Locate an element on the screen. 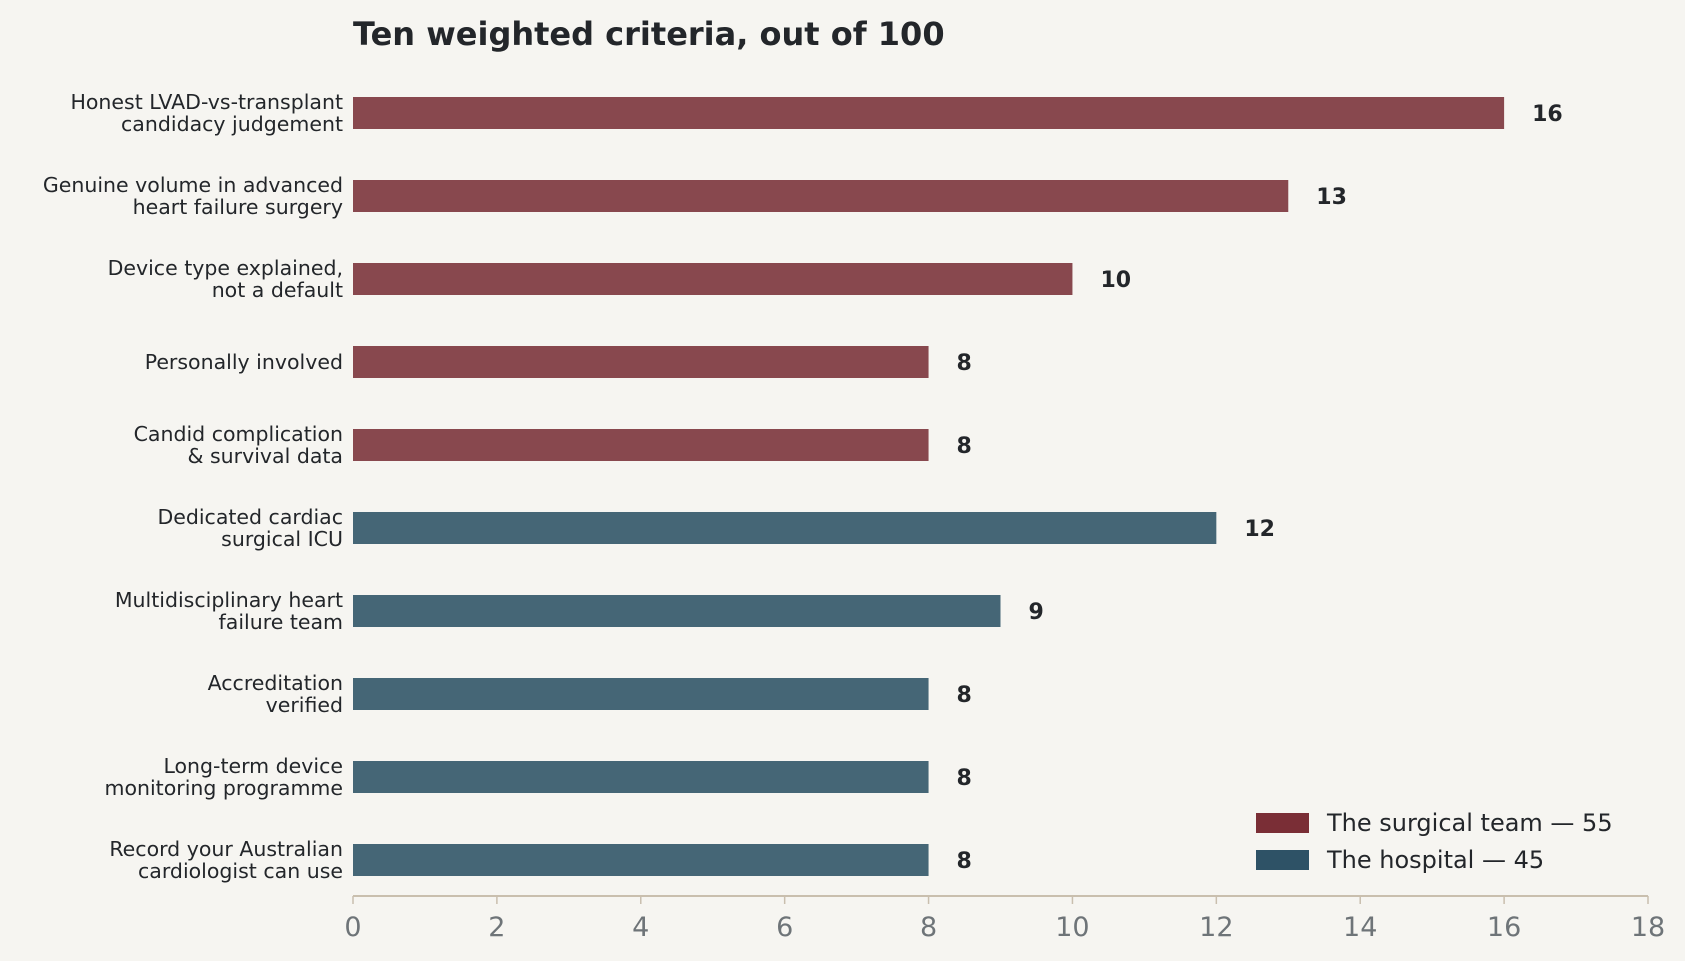 The image size is (1685, 961). category-label-line: heart failure surgery is located at coordinates (238, 207).